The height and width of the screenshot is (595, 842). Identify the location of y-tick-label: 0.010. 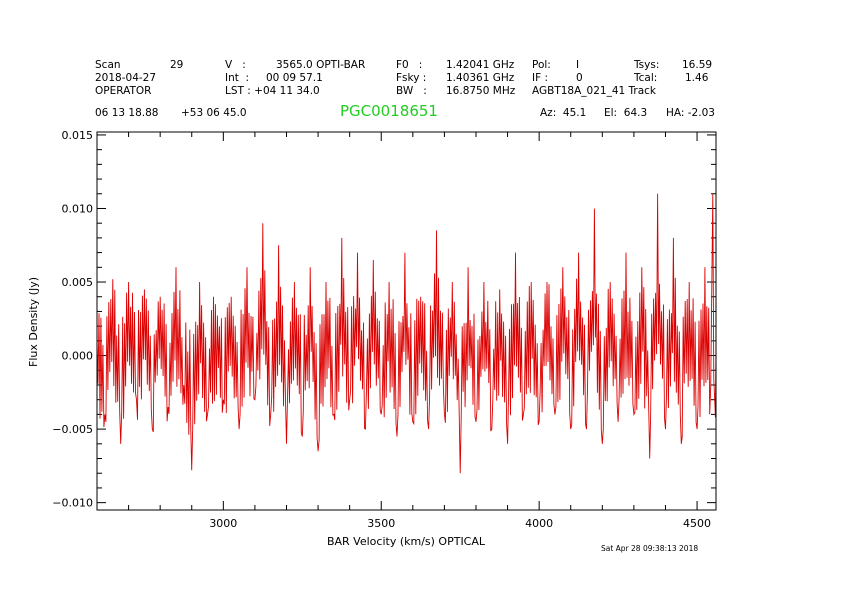
(78, 208).